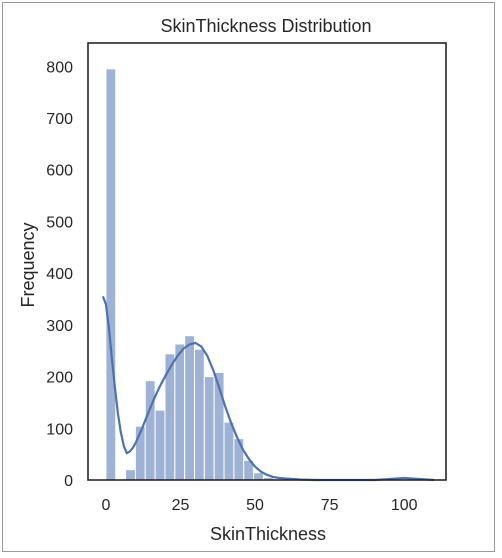 Image resolution: width=502 pixels, height=558 pixels. Describe the element at coordinates (265, 26) in the screenshot. I see `chart-title: SkinThickness Distribution` at that location.